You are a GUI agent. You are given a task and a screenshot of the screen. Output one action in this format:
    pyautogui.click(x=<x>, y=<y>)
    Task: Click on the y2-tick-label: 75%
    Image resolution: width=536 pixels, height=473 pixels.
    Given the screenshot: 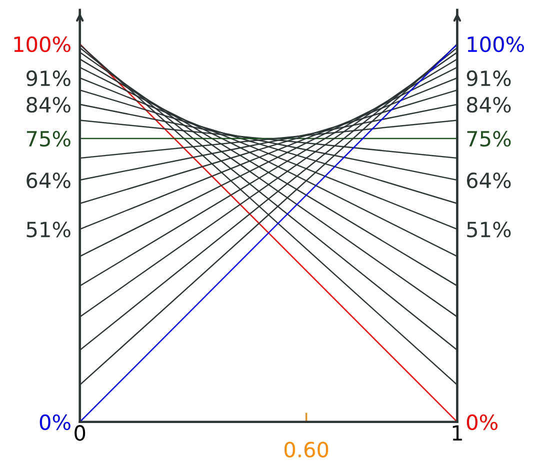 What is the action you would take?
    pyautogui.click(x=489, y=138)
    